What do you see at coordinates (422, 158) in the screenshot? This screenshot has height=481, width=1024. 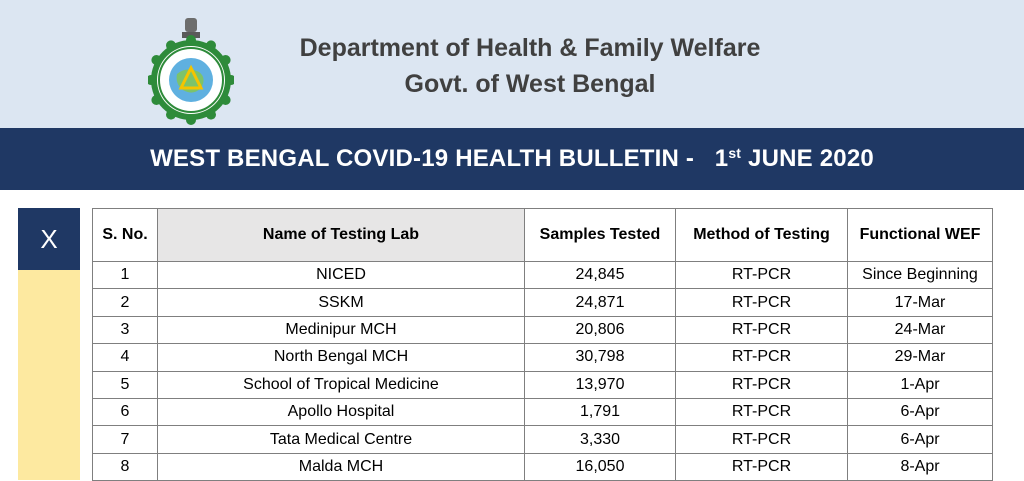 I see `bulletin-title: WEST BENGAL COVID-19 HEALTH BULLETIN -` at bounding box center [422, 158].